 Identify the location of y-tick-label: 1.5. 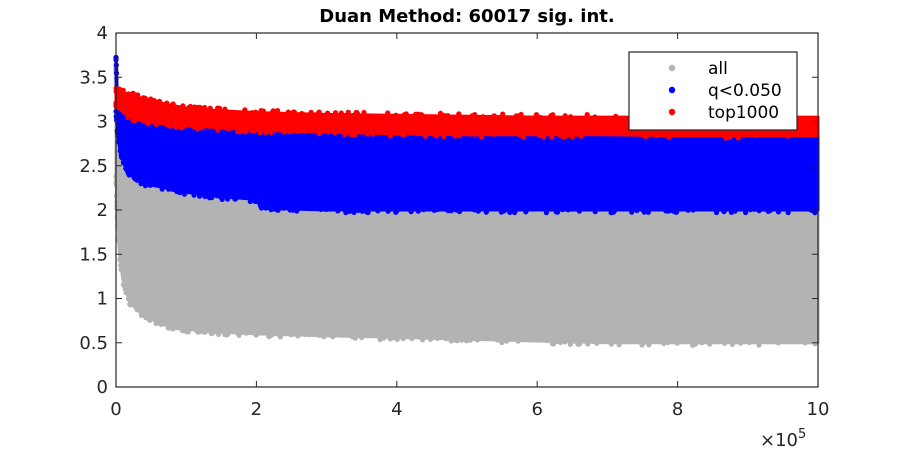
(93, 254).